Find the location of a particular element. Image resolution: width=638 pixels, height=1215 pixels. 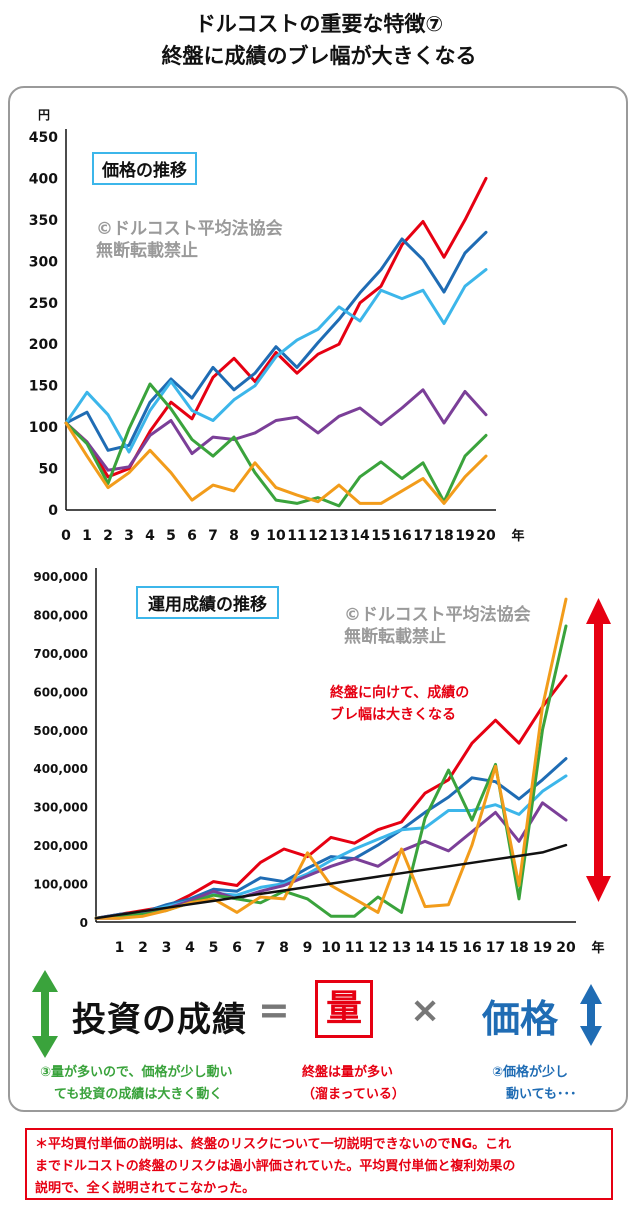

range-arrow is located at coordinates (598, 750).